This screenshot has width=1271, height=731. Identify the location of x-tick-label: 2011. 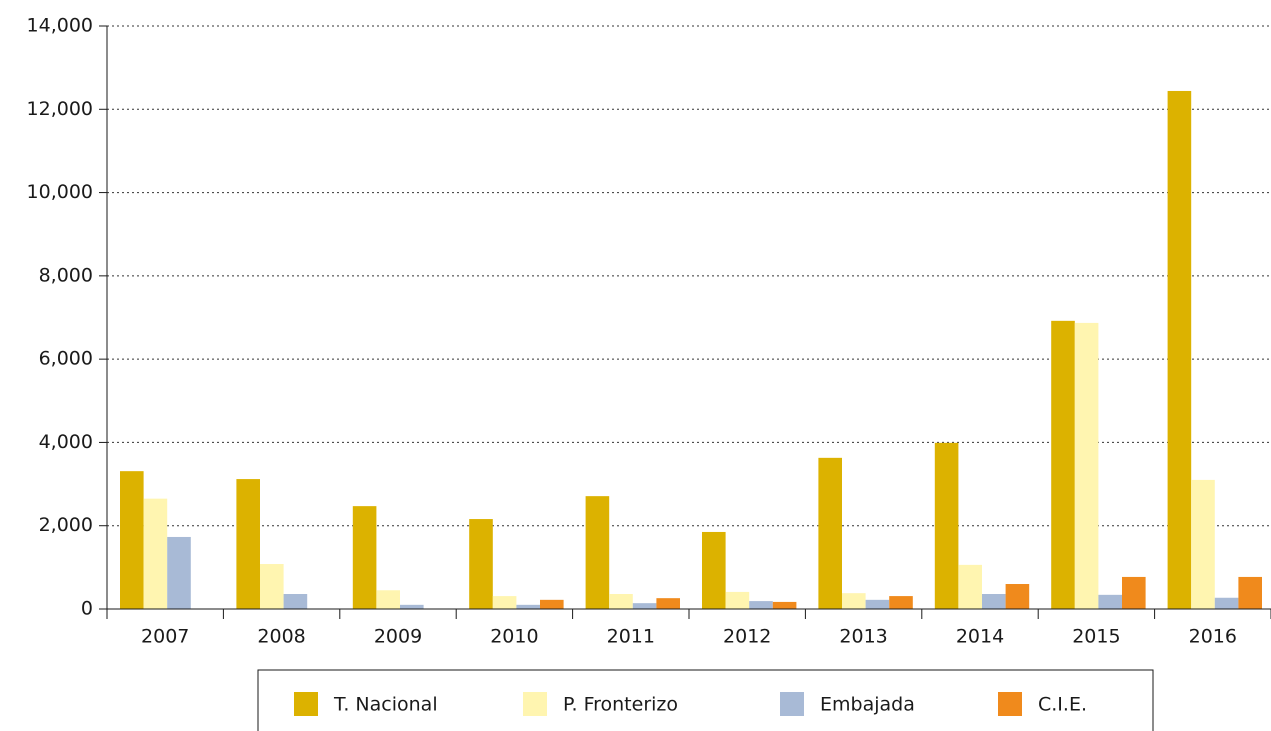
(631, 637).